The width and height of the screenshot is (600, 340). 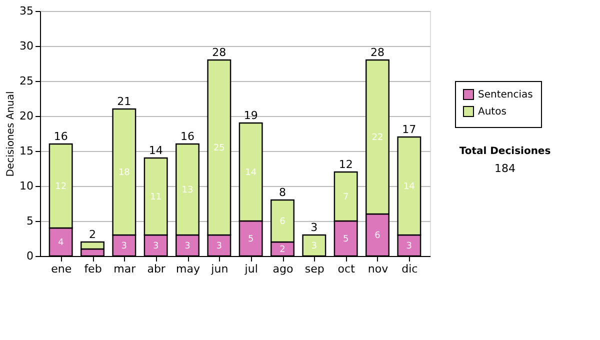 What do you see at coordinates (156, 197) in the screenshot?
I see `data-label: 11` at bounding box center [156, 197].